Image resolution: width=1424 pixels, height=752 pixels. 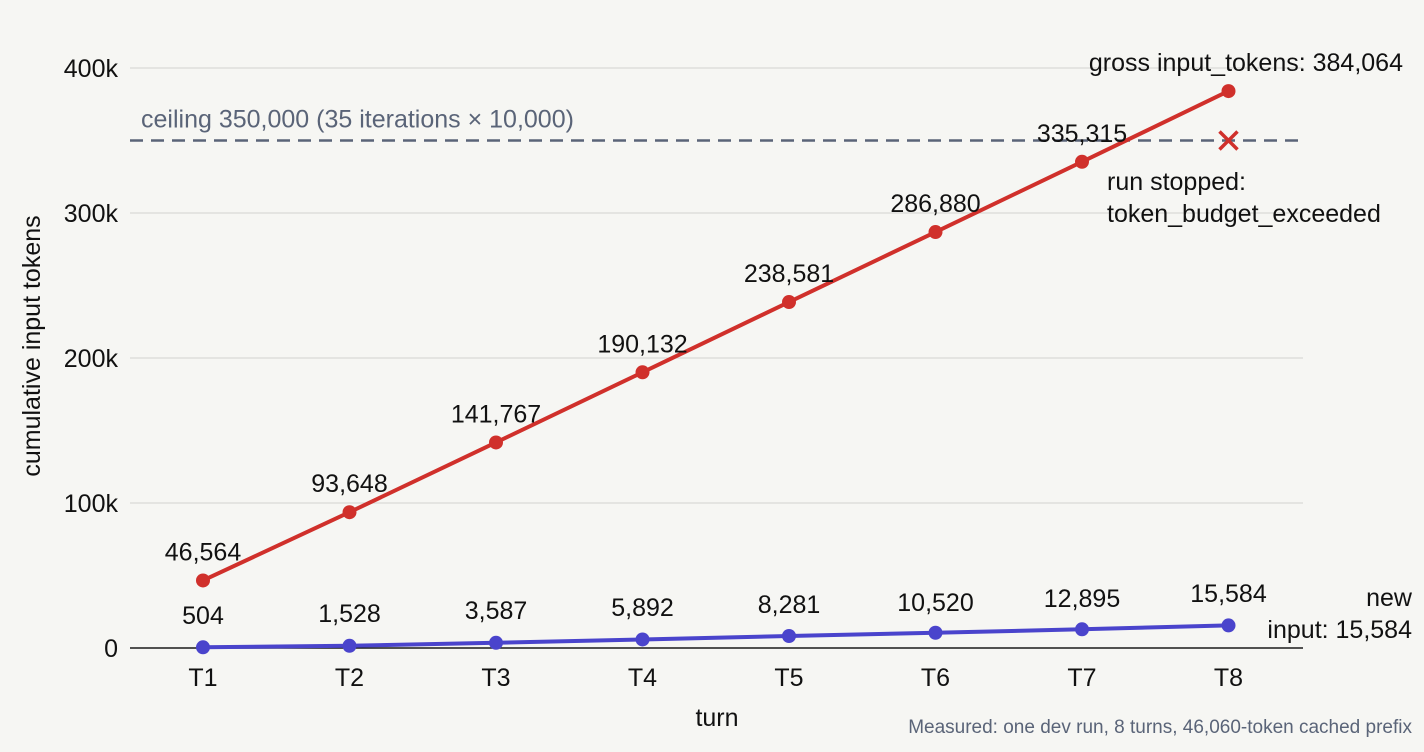 What do you see at coordinates (203, 552) in the screenshot?
I see `data-label: 46,564` at bounding box center [203, 552].